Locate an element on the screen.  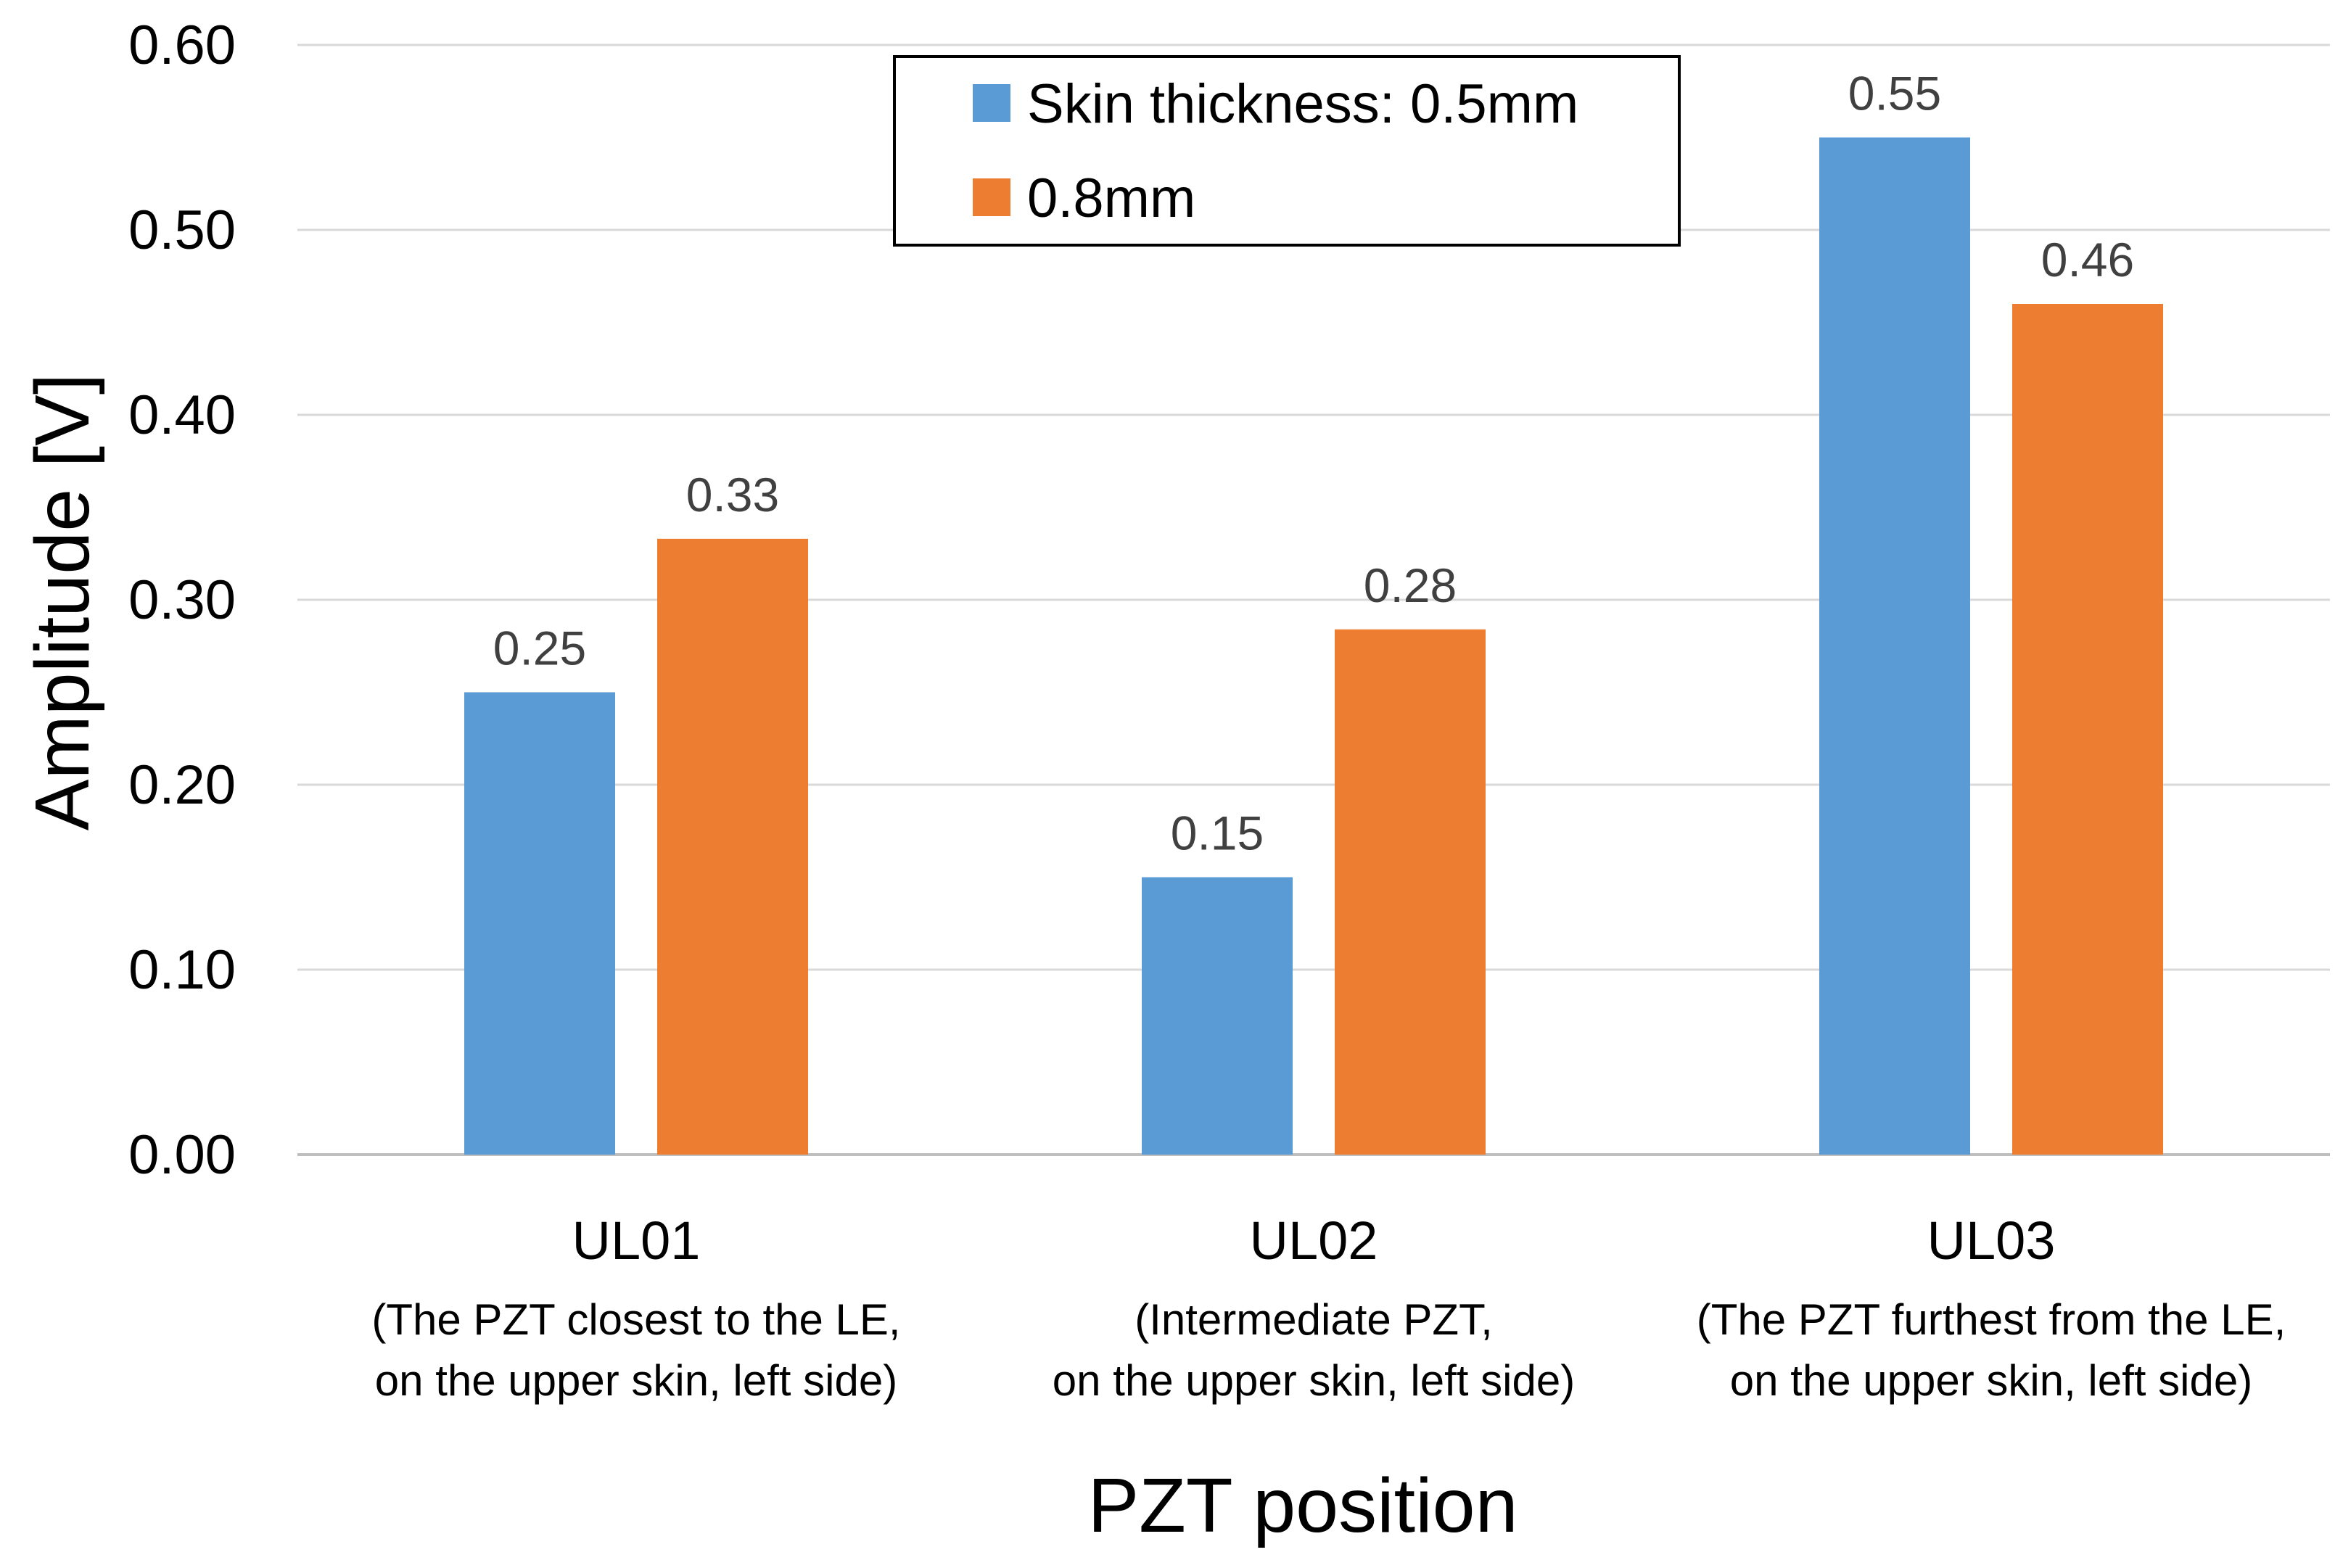
legend: Skin thickness: 0.5mm 0.8mm is located at coordinates (1287, 151).